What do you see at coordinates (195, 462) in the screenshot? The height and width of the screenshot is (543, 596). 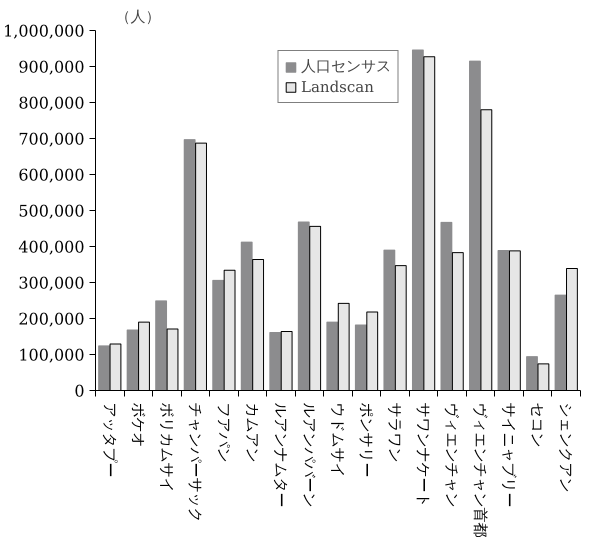 I see `x-tick-label: チャンパーサック` at bounding box center [195, 462].